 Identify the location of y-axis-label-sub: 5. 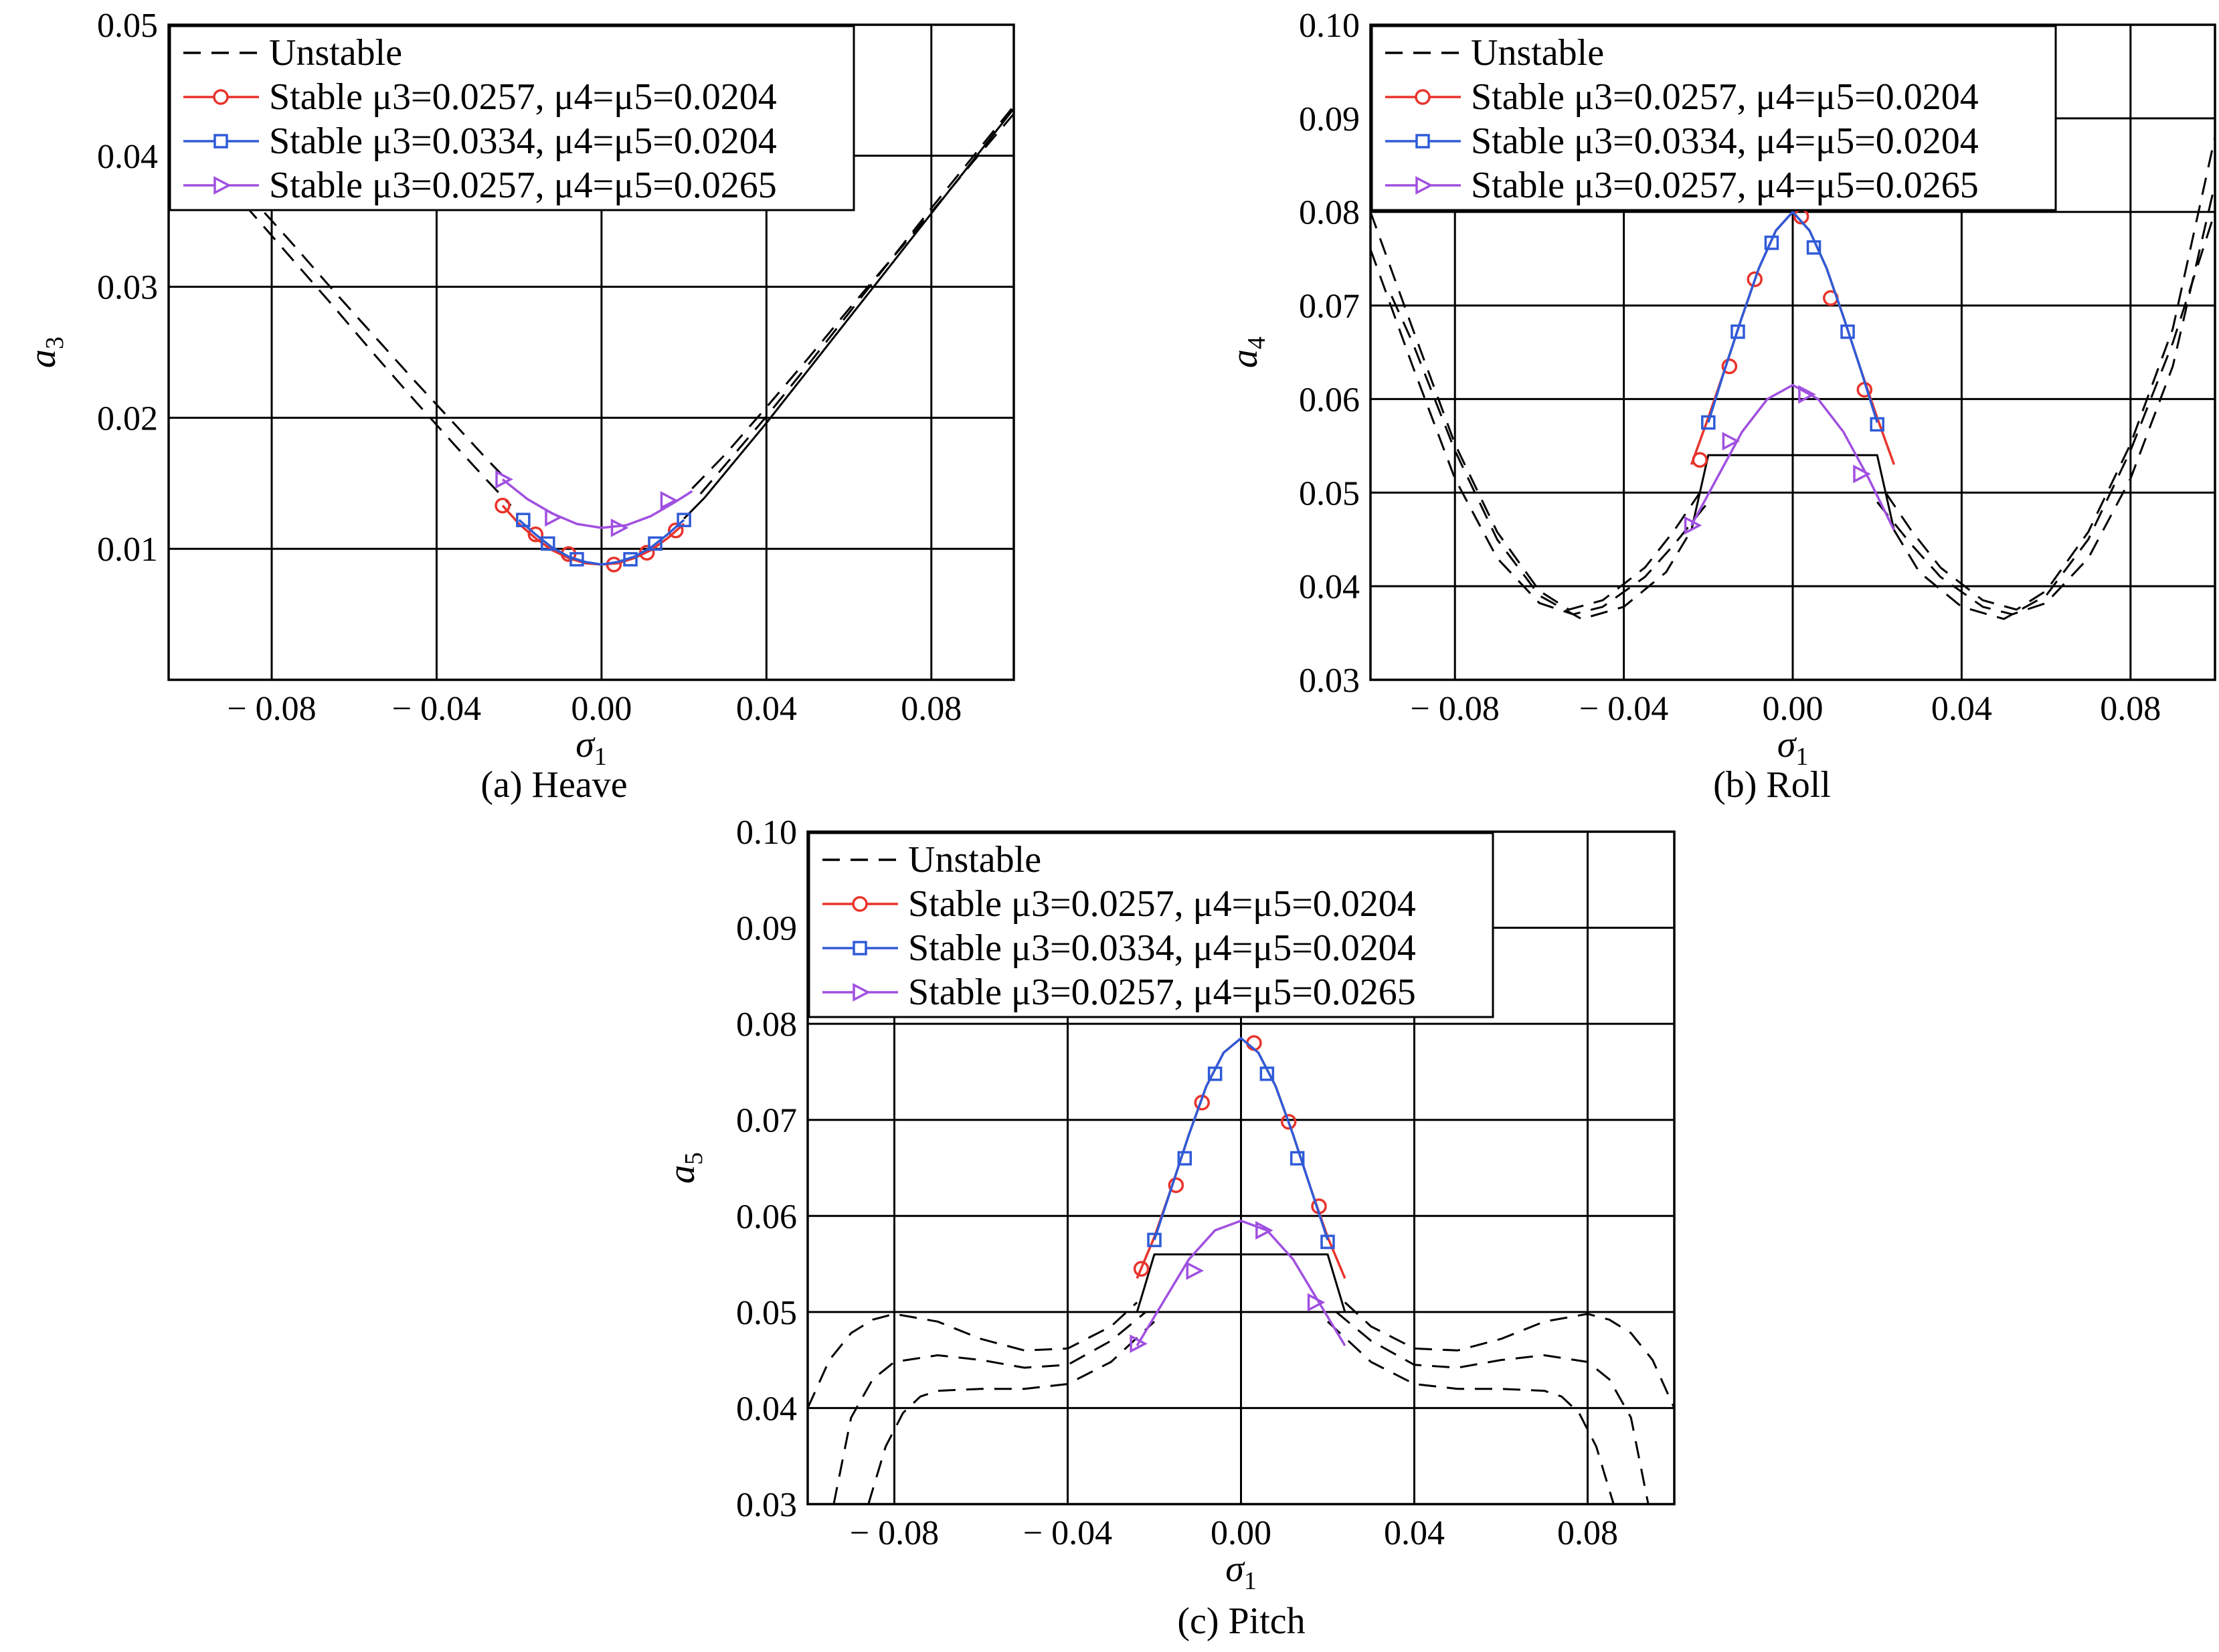
(694, 1159).